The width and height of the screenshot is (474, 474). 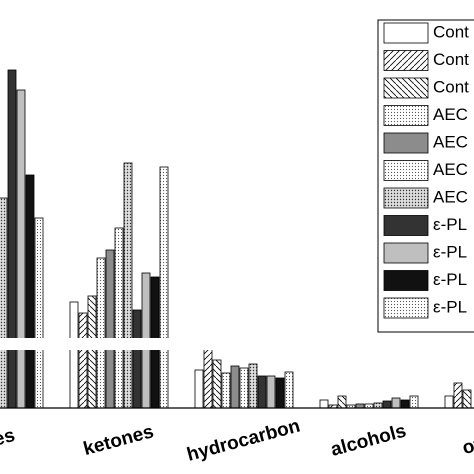 What do you see at coordinates (8, 440) in the screenshot?
I see `x-tick-label: ydes` at bounding box center [8, 440].